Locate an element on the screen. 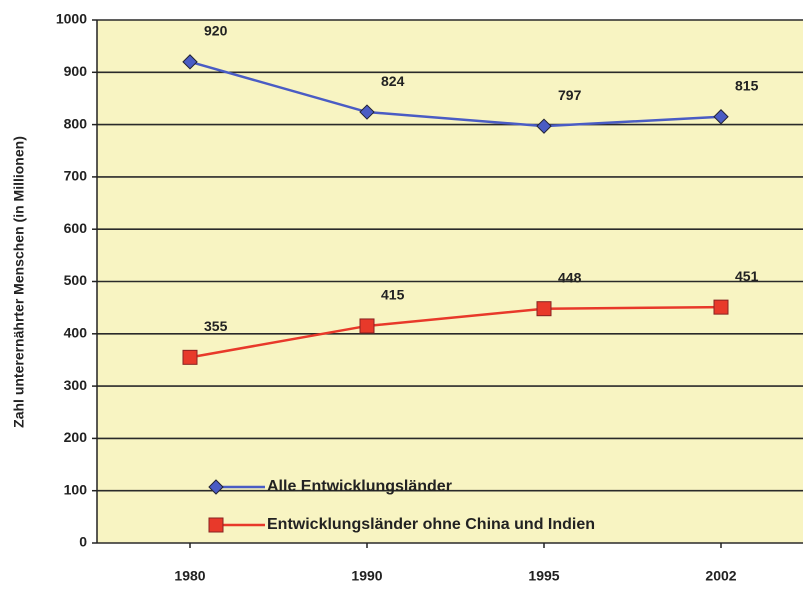 The image size is (803, 590). data-label: 448 is located at coordinates (570, 277).